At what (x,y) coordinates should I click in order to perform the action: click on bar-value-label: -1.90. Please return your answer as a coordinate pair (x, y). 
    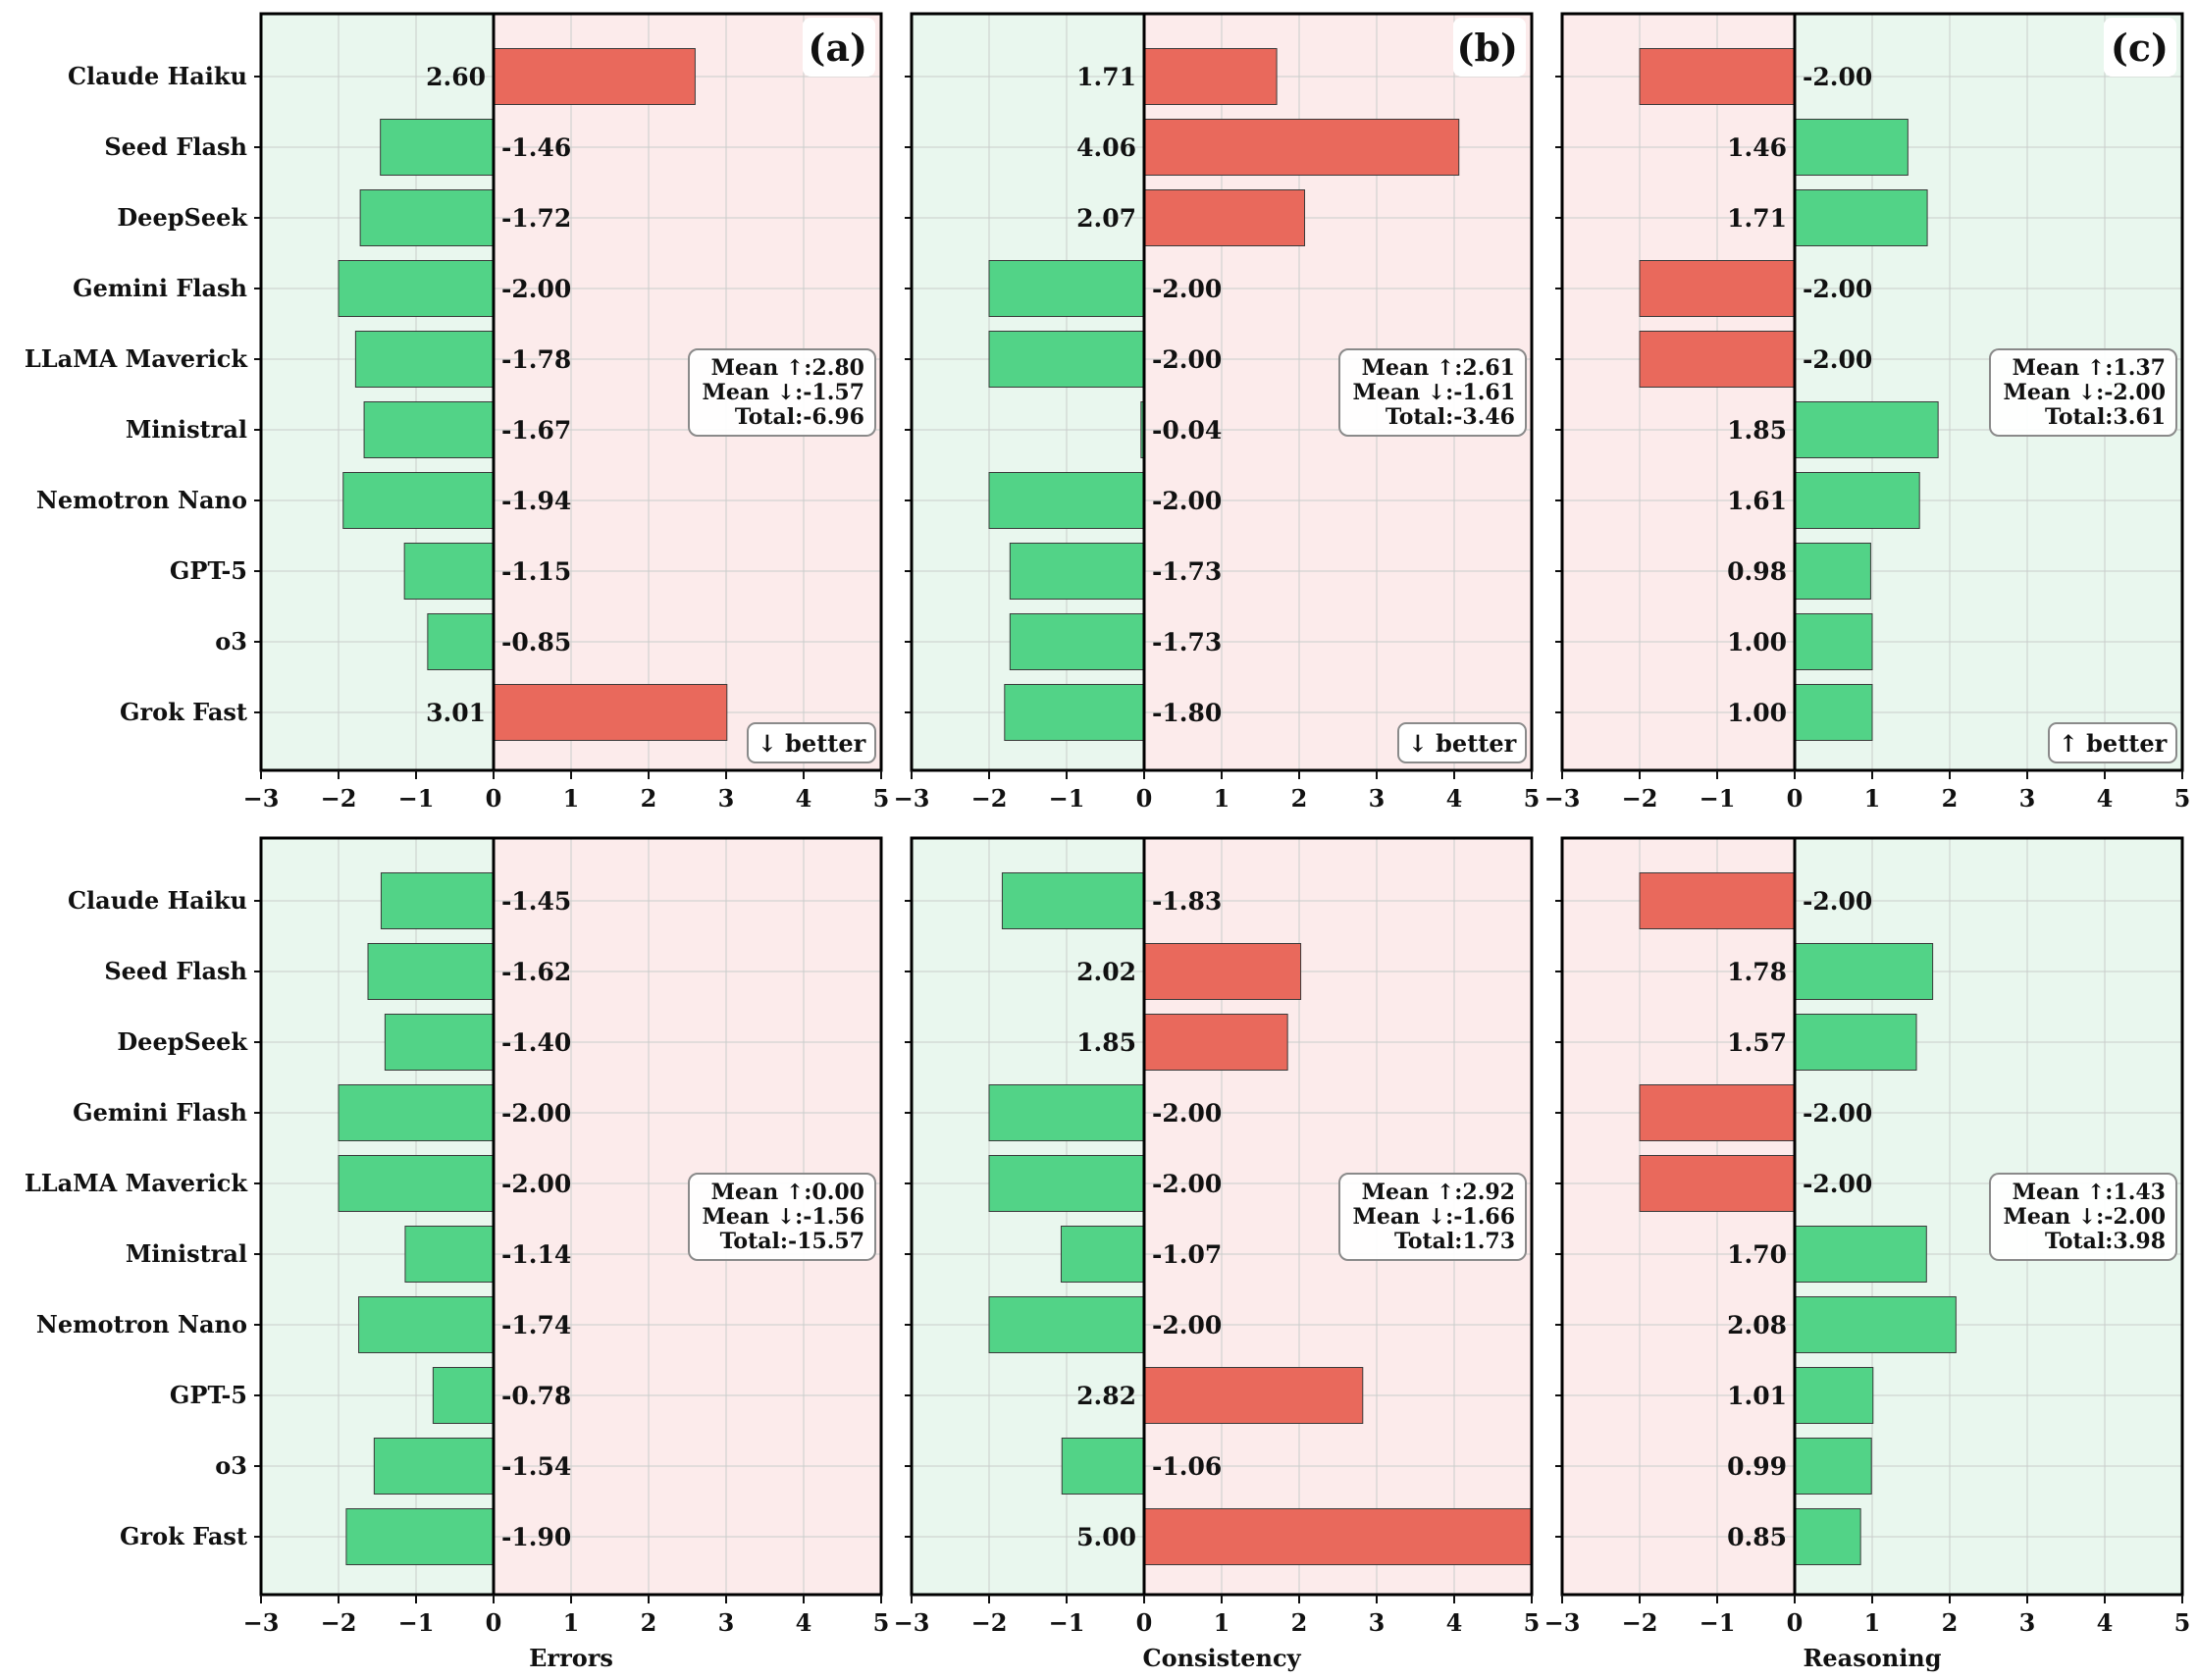
    Looking at the image, I should click on (536, 1537).